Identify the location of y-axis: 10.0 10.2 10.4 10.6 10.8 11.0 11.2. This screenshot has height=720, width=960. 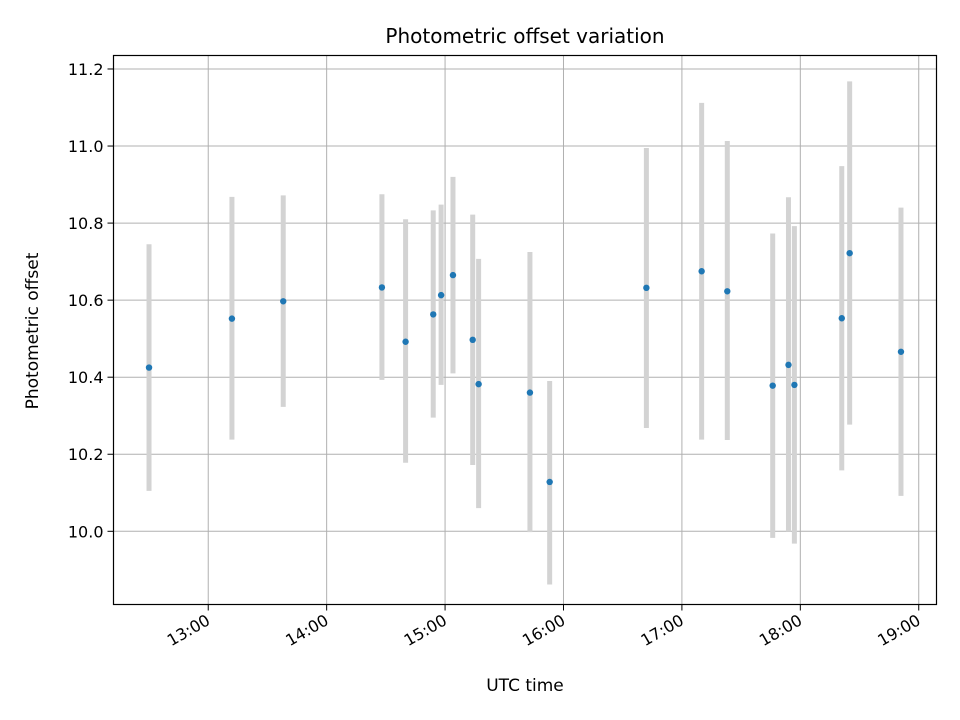
(91, 300).